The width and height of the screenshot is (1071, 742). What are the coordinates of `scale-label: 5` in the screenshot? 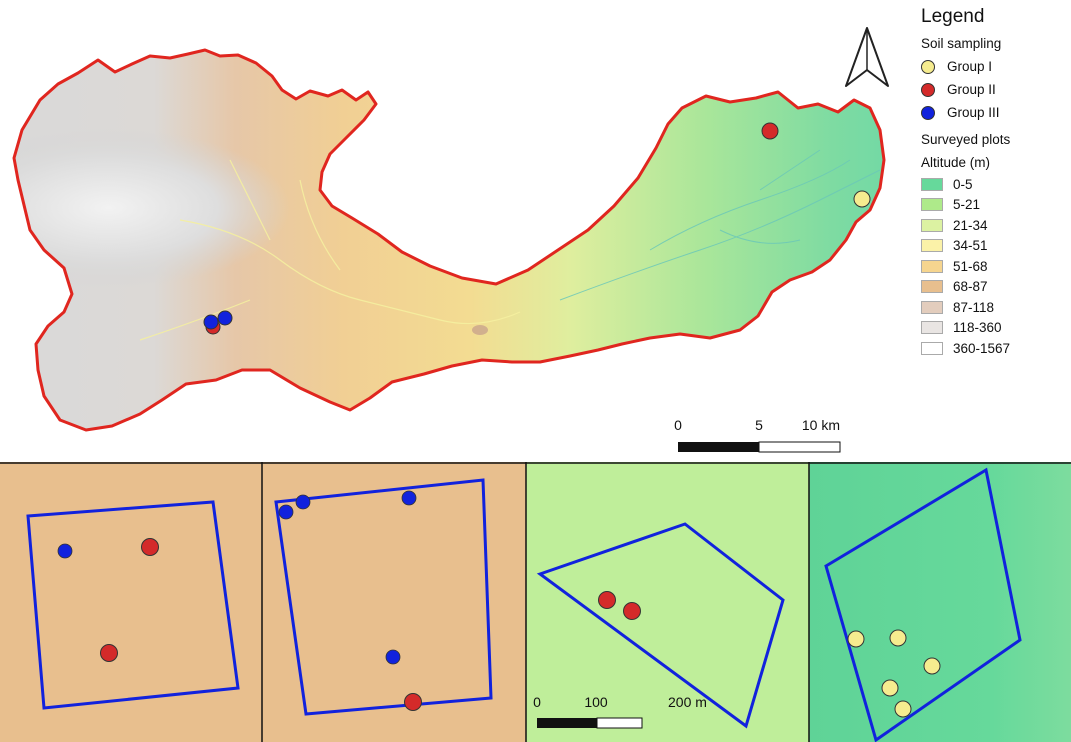 It's located at (759, 425).